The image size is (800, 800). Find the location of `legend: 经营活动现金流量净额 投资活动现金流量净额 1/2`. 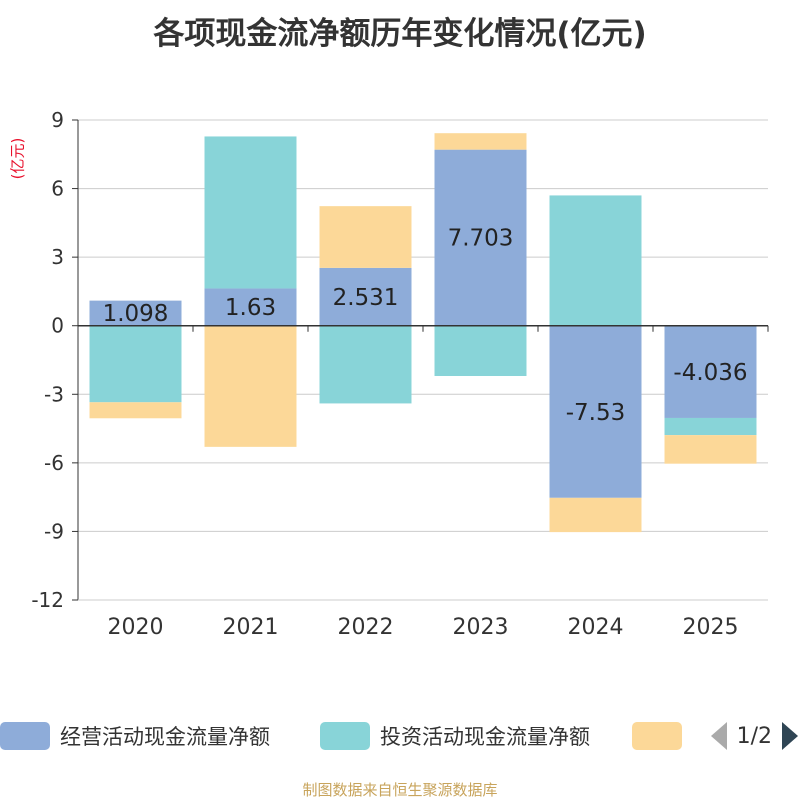

legend: 经营活动现金流量净额 投资活动现金流量净额 1/2 is located at coordinates (400, 736).